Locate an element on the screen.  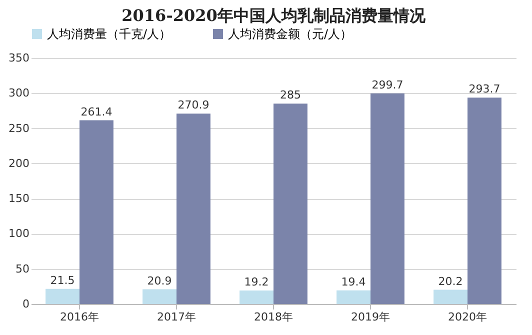
data-label: 261.4 is located at coordinates (96, 111).